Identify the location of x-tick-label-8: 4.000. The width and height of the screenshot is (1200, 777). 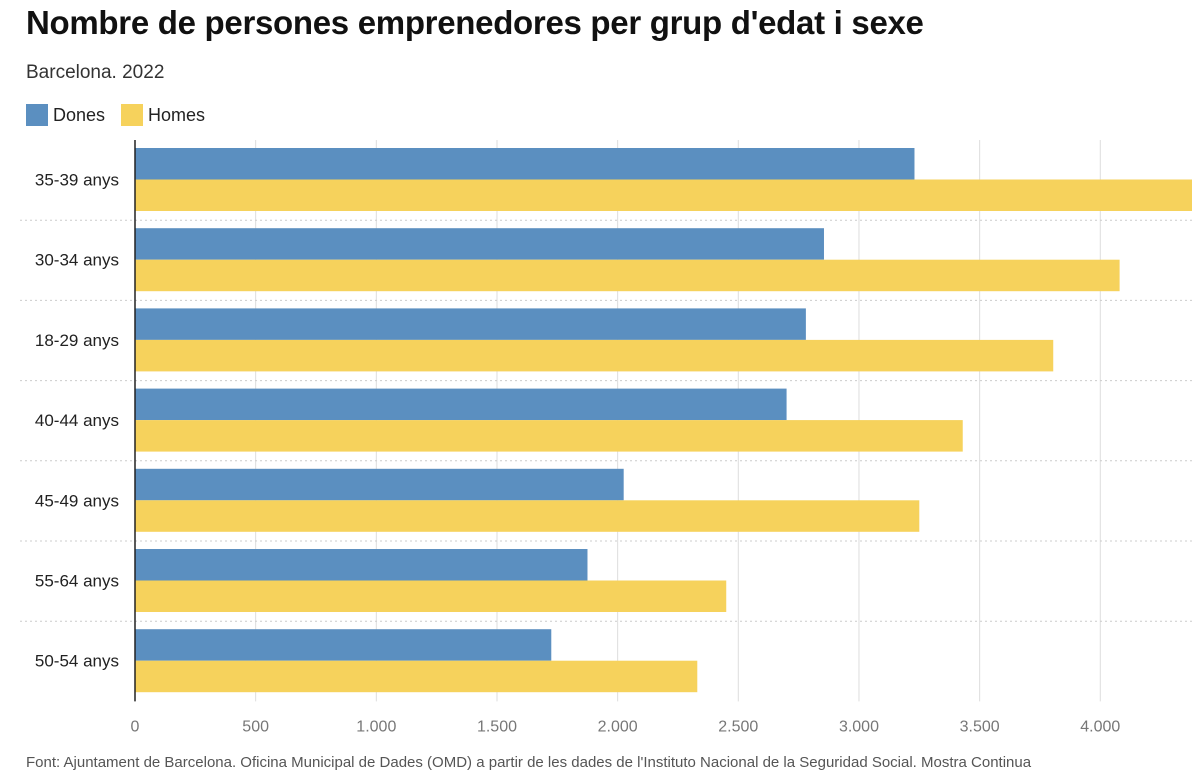
(1100, 726).